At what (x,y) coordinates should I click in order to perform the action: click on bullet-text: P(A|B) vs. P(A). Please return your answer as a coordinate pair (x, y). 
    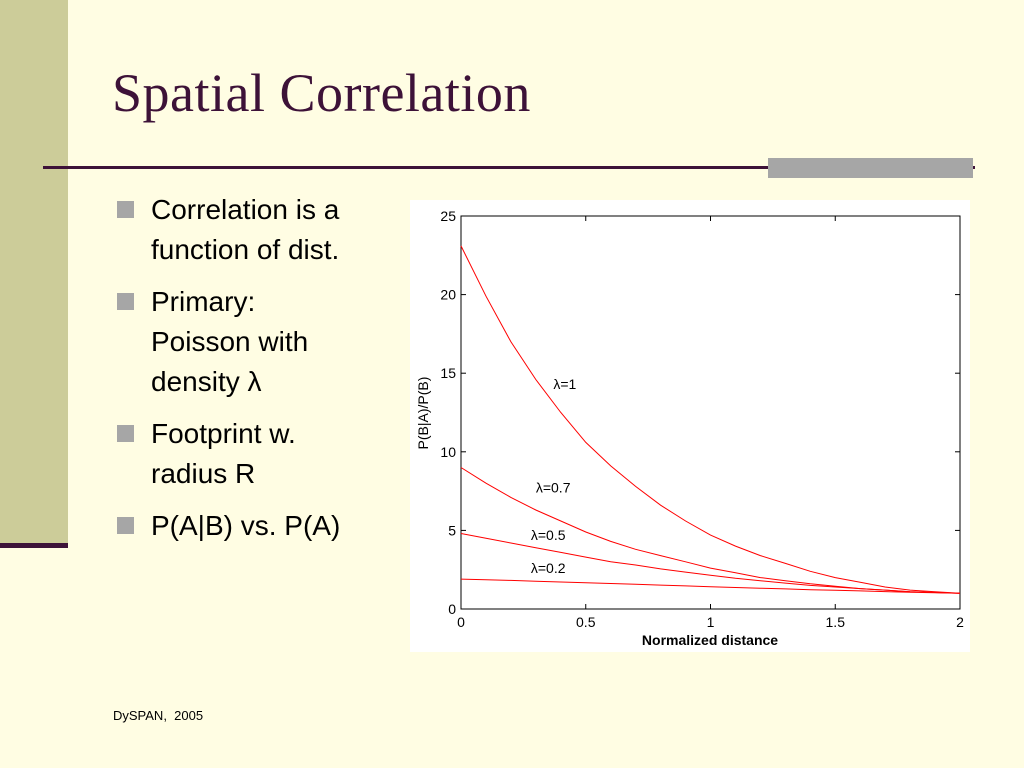
    Looking at the image, I should click on (246, 525).